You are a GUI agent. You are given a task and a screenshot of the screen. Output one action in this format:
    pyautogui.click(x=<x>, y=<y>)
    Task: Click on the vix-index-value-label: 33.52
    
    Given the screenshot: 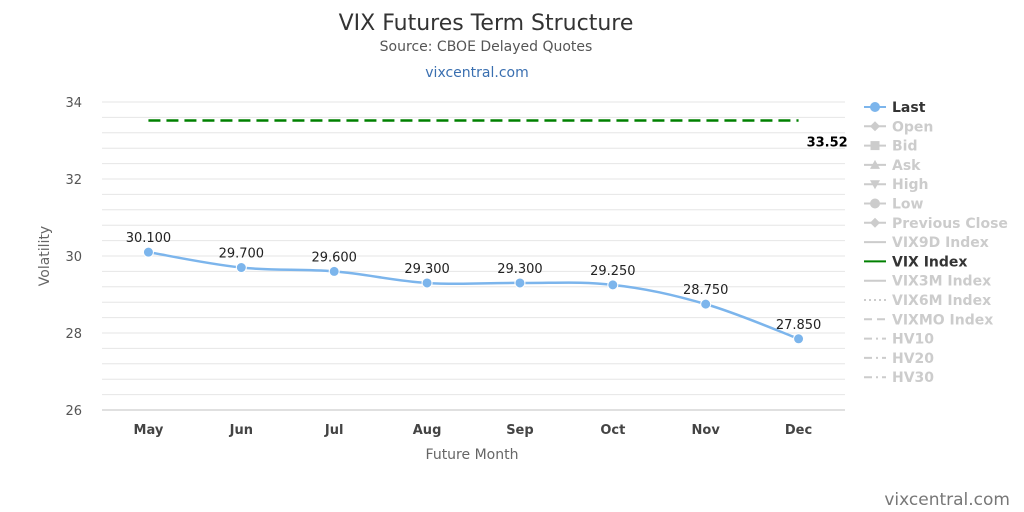 What is the action you would take?
    pyautogui.click(x=827, y=142)
    